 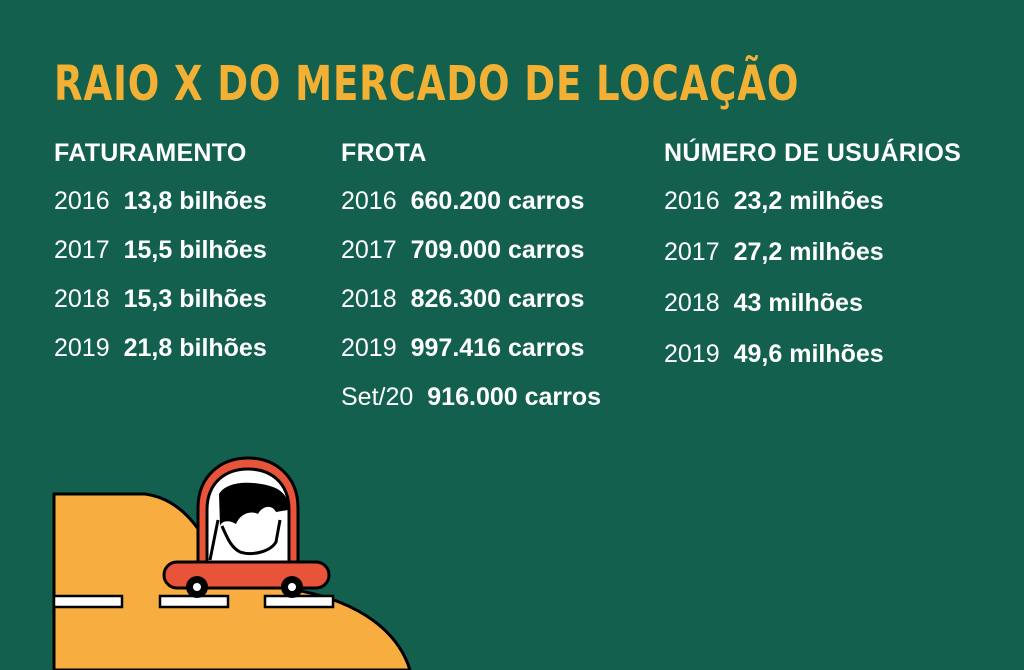 I want to click on stat-value: 27,2 milhões, so click(x=808, y=252).